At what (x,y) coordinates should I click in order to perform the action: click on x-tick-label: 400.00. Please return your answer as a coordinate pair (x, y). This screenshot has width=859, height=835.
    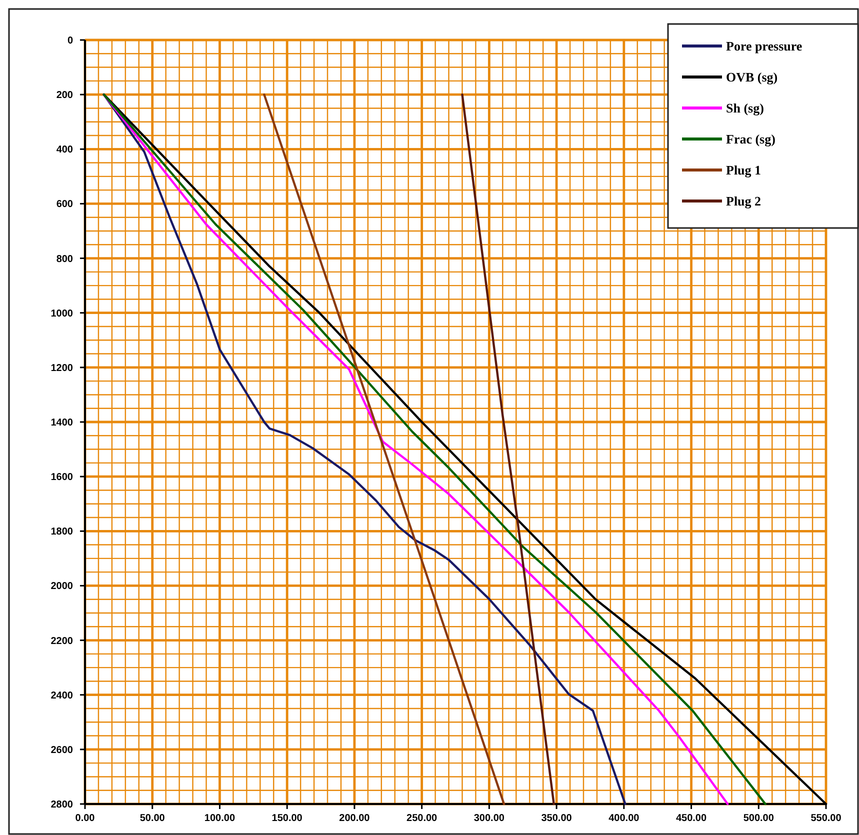
    Looking at the image, I should click on (624, 818).